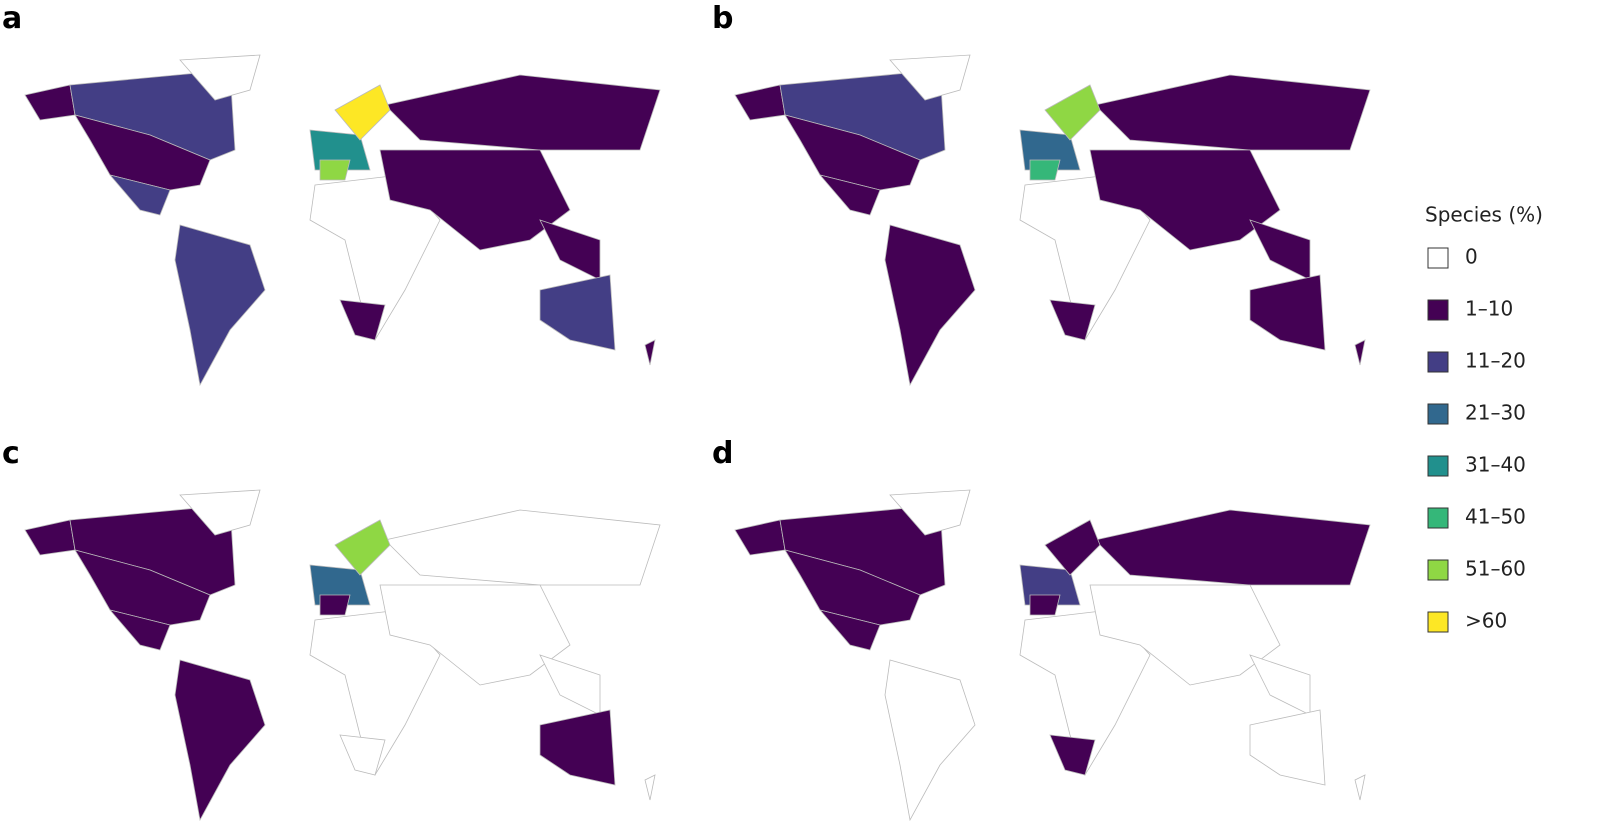  Describe the element at coordinates (1495, 517) in the screenshot. I see `legend-label: 41–50` at that location.